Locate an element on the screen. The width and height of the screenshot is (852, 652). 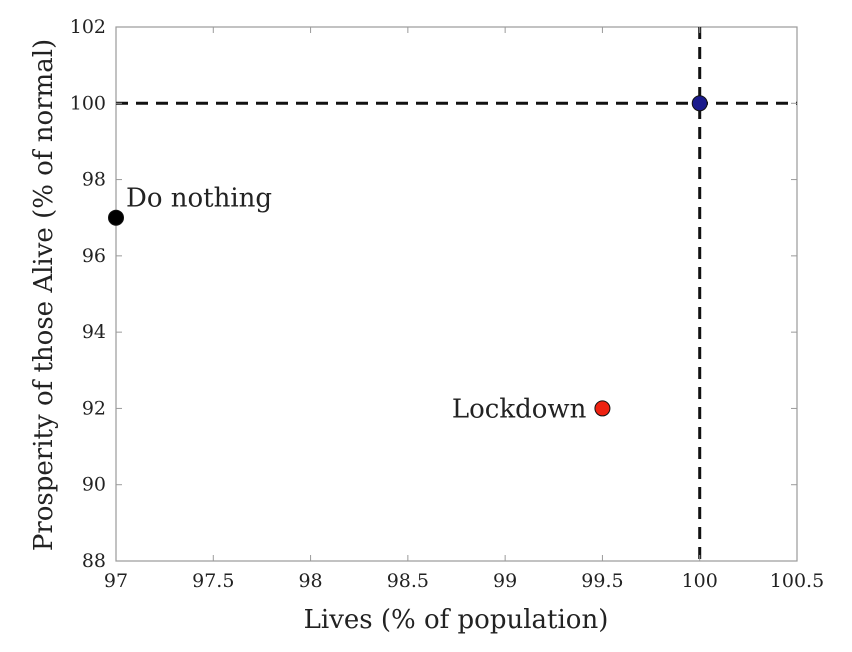
x-tick-label: 99 is located at coordinates (505, 581).